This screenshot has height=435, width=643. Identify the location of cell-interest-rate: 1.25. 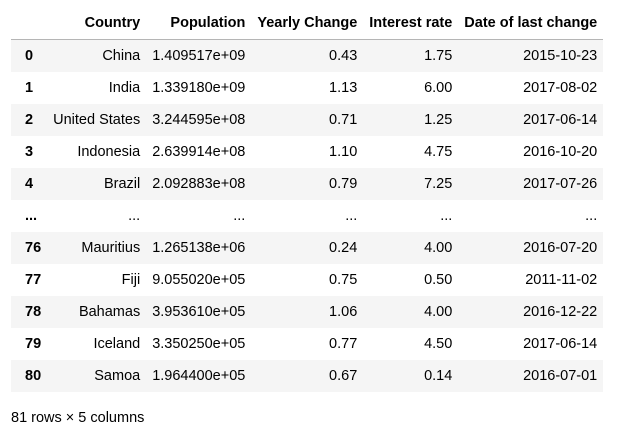
(438, 120).